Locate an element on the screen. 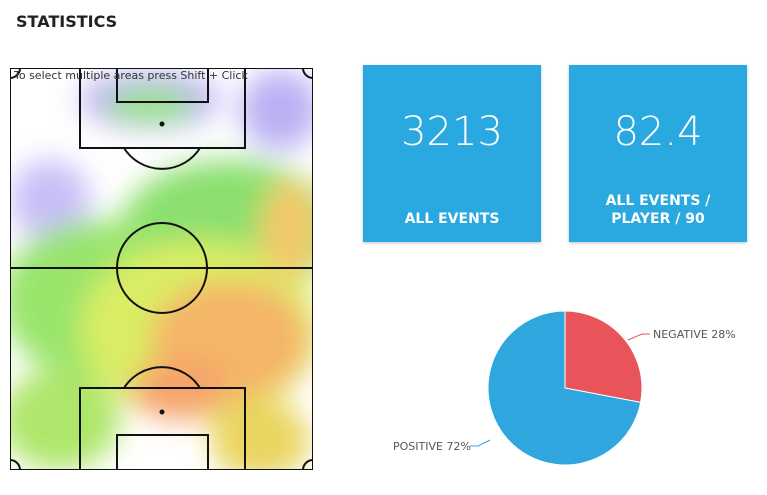 The image size is (767, 495). stat-tile: 3213 ALL EVENTS is located at coordinates (452, 153).